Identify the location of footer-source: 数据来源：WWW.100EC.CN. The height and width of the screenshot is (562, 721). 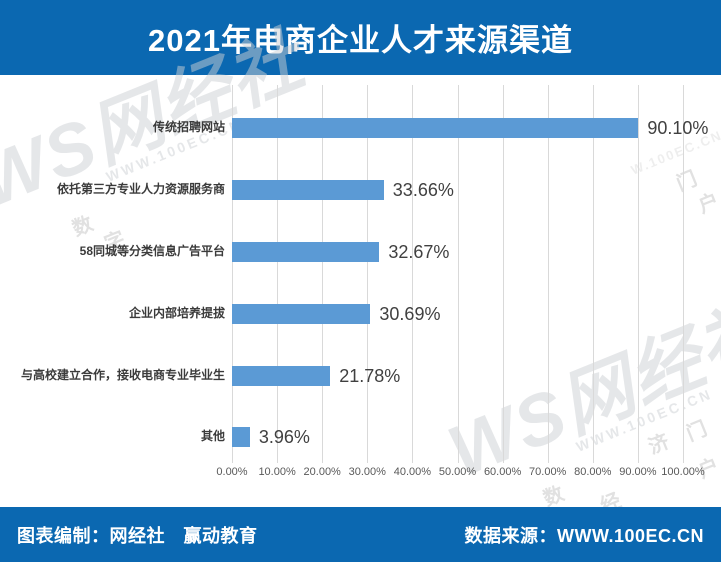
(584, 535).